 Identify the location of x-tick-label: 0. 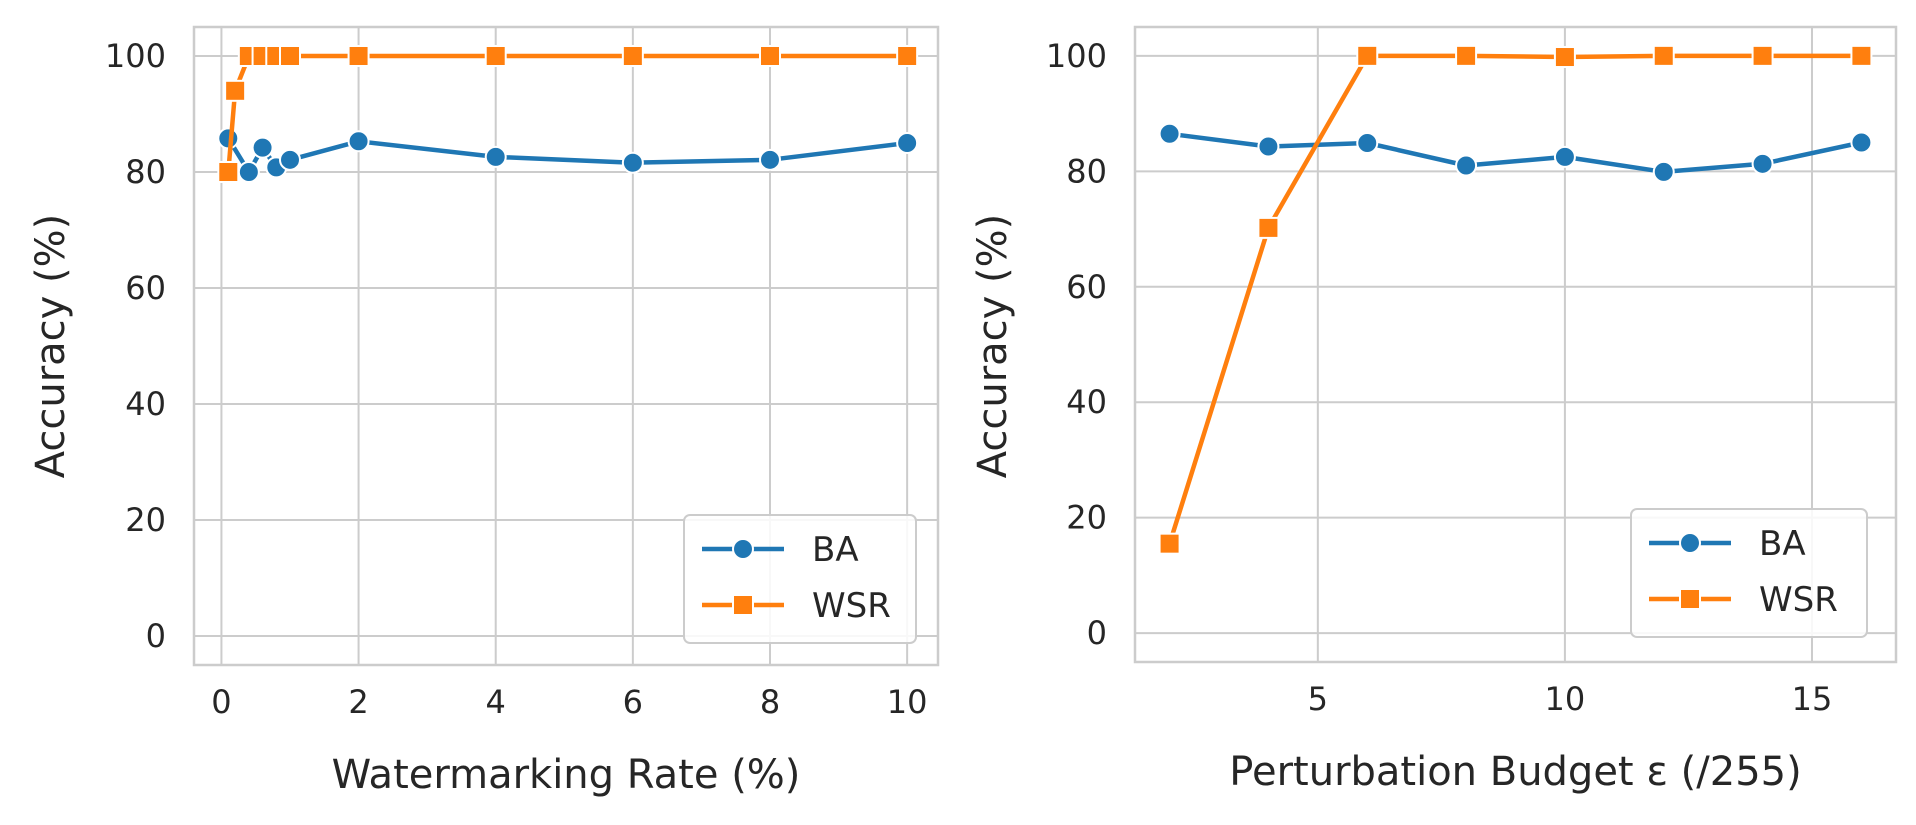
(221, 702).